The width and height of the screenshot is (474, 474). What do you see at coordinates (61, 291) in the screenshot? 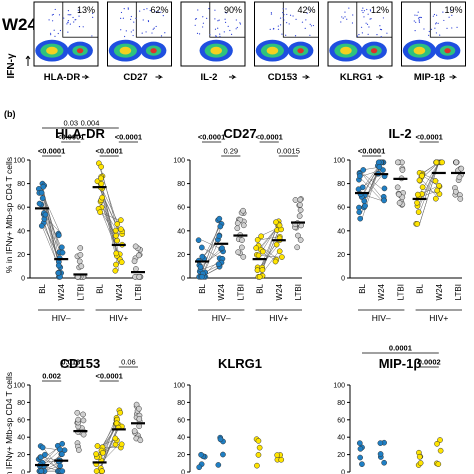
I see `x-tick-label: W24` at bounding box center [61, 291].